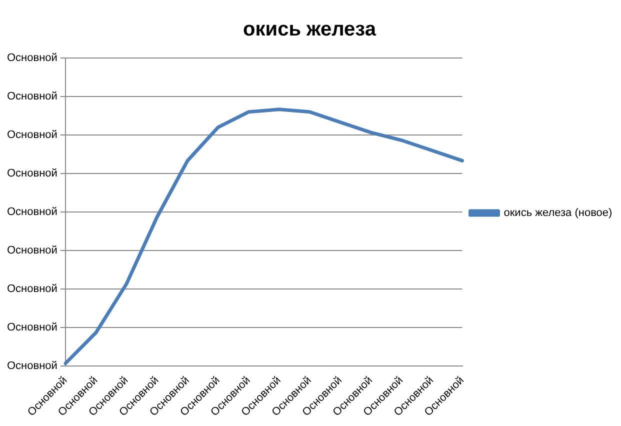  What do you see at coordinates (558, 213) in the screenshot?
I see `legend-label: окись железа (новое)` at bounding box center [558, 213].